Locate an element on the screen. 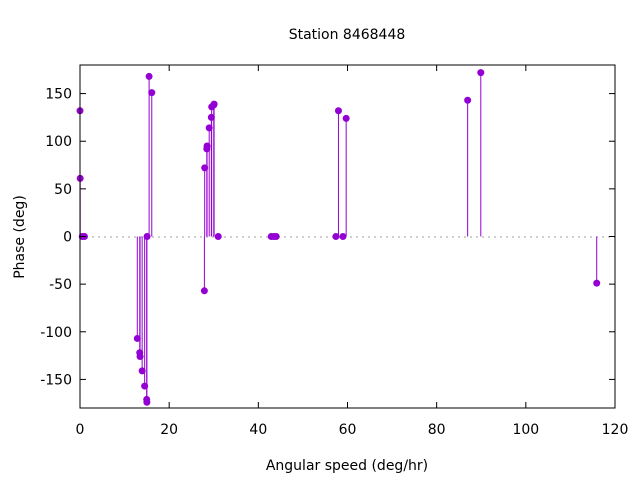 The image size is (640, 484). y-tick-label: 150 is located at coordinates (58, 95).